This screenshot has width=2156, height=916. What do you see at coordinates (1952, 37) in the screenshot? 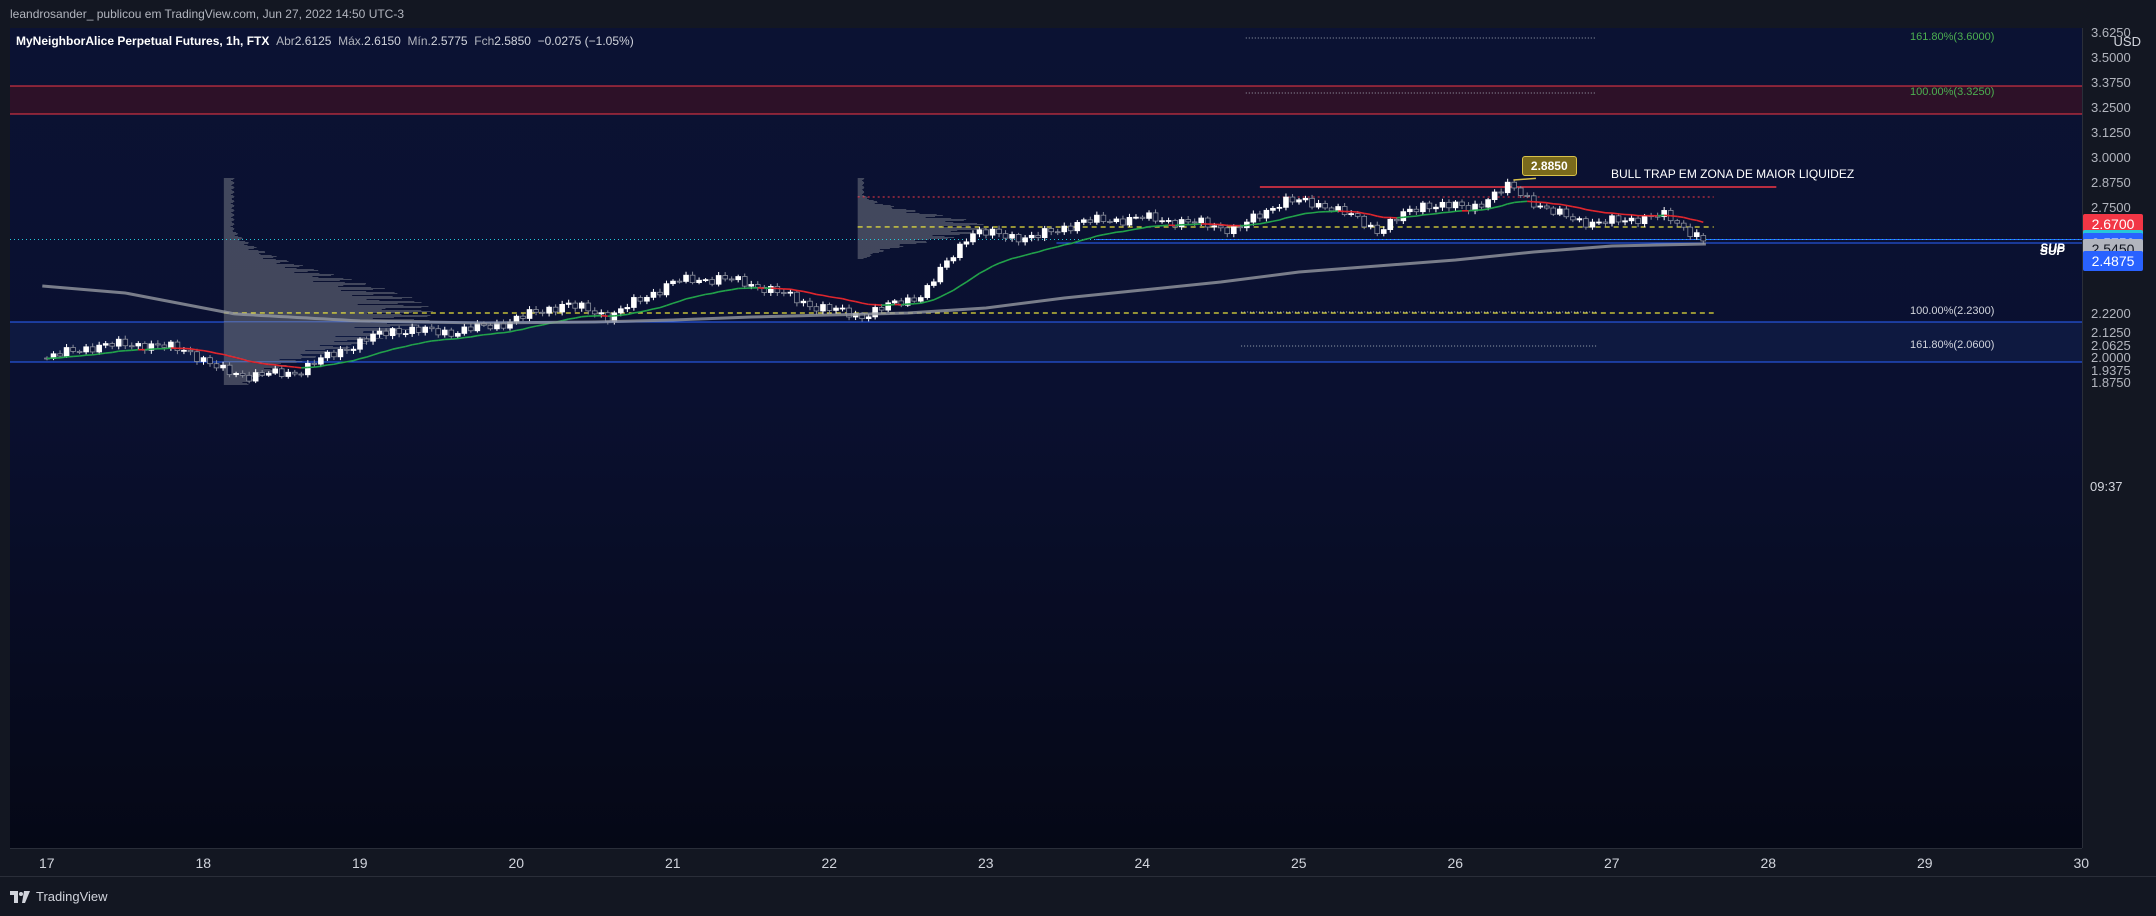
I see `fib-level-label: 161.80%(3.6000)` at bounding box center [1952, 37].